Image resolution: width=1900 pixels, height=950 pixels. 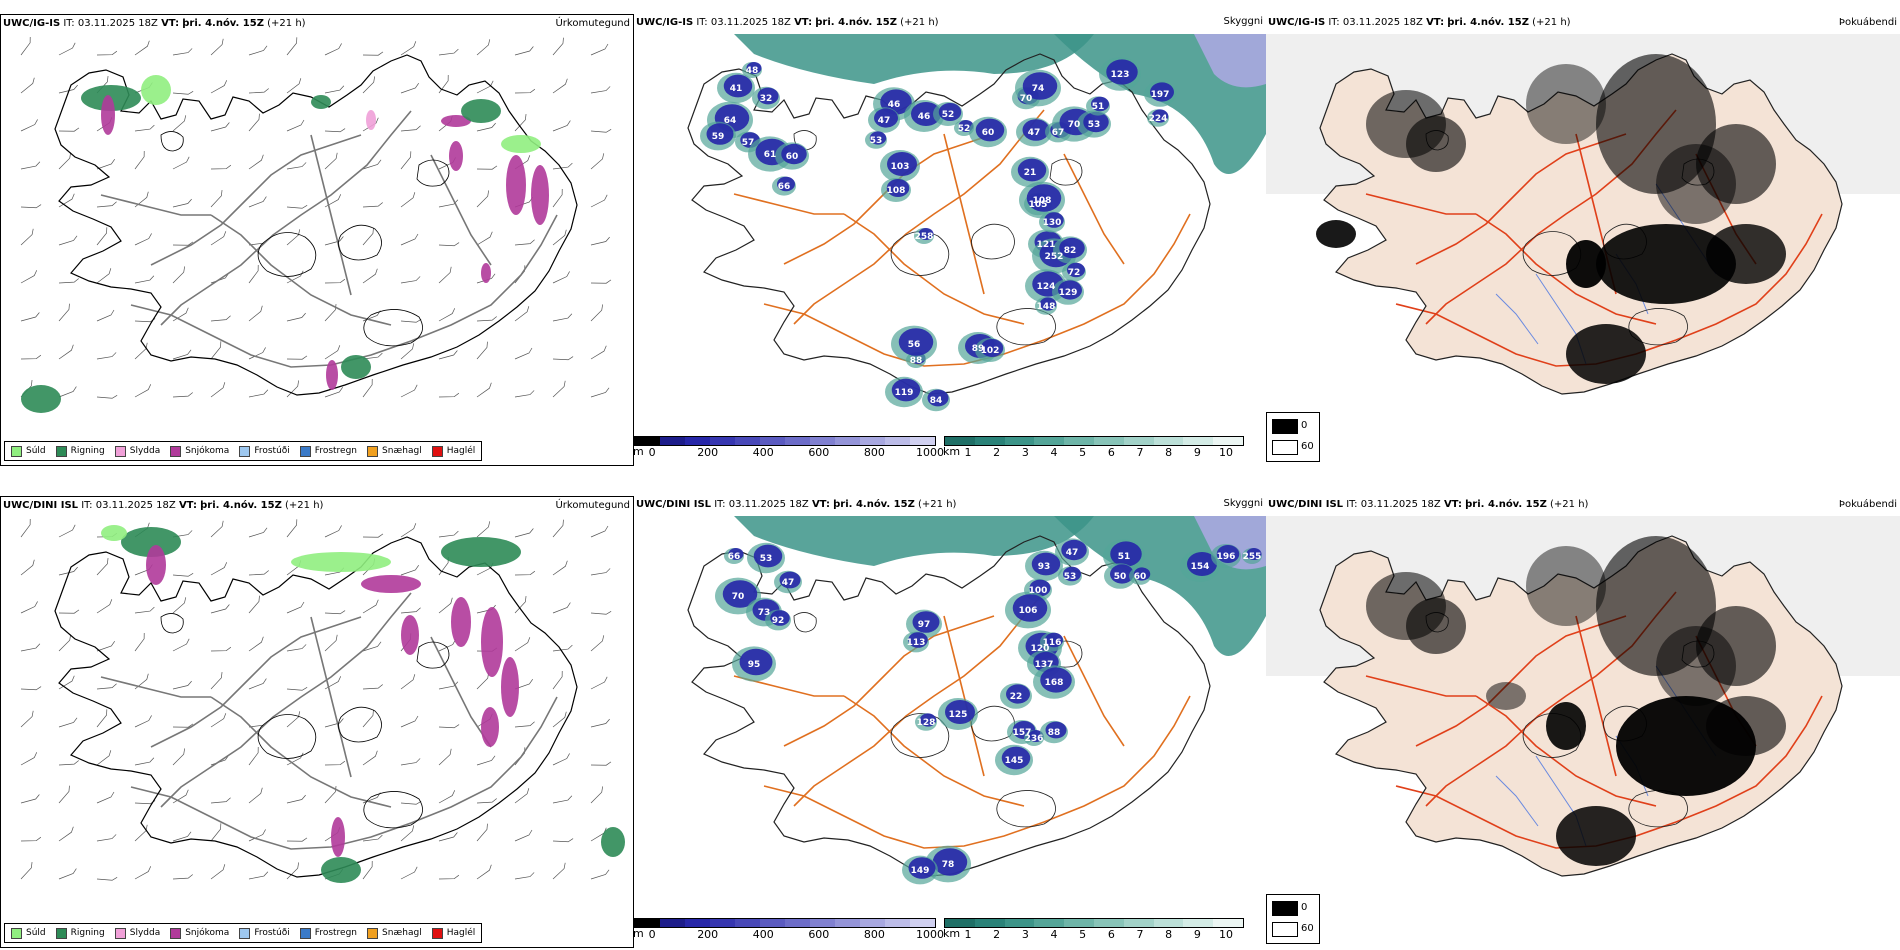 What do you see at coordinates (1111, 934) in the screenshot?
I see `colorbar-tick-label: 6` at bounding box center [1111, 934].